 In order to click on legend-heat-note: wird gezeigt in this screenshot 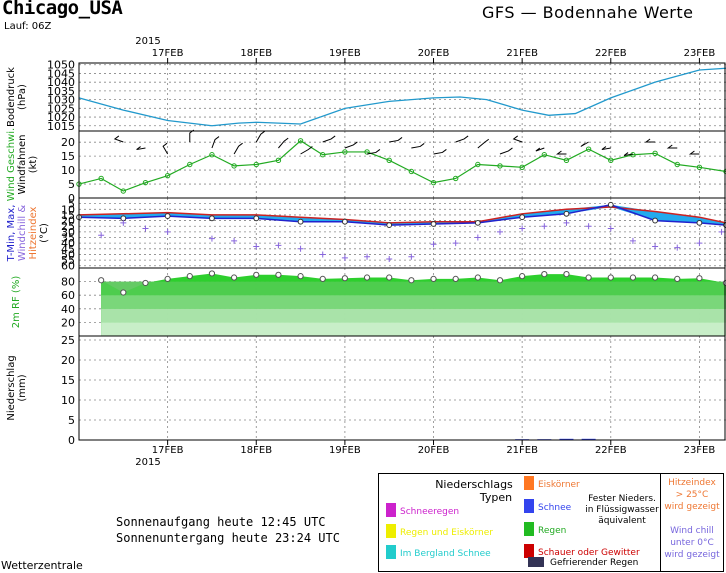, I will do `click(692, 507)`.